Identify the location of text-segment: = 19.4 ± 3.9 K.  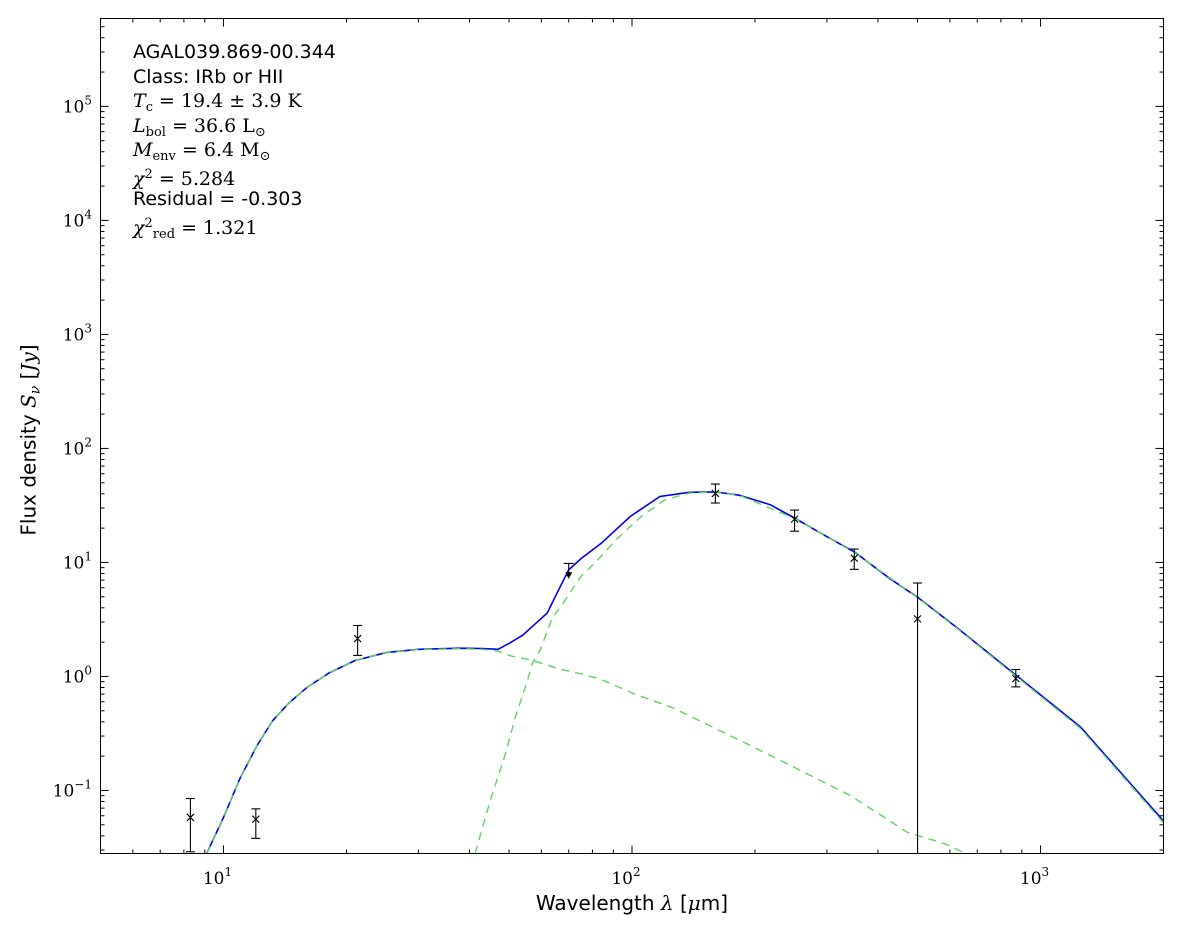
(227, 101).